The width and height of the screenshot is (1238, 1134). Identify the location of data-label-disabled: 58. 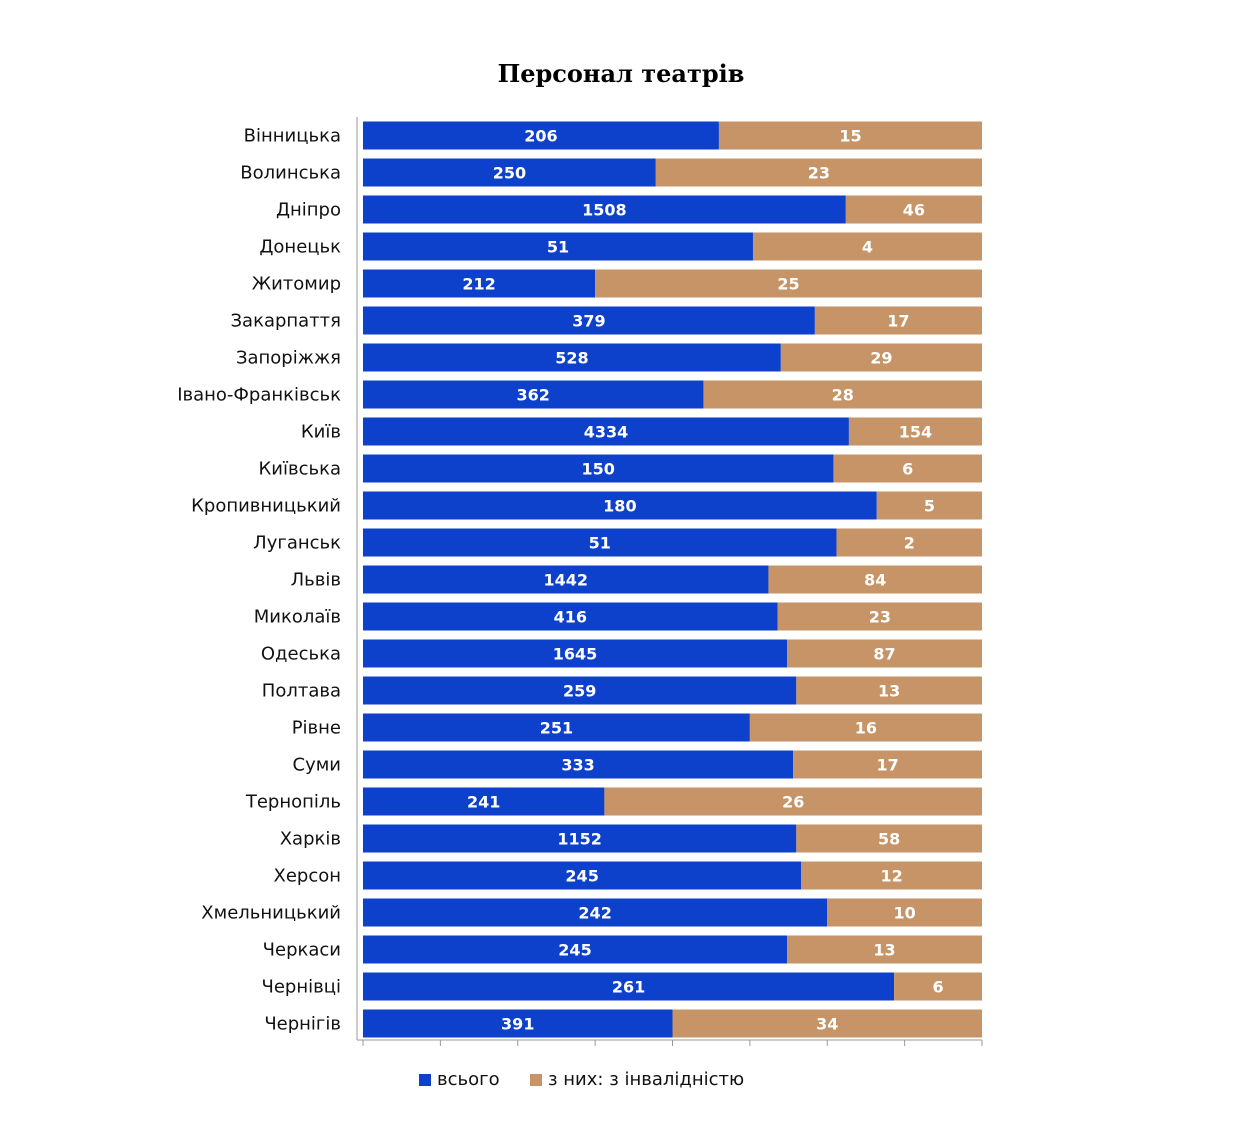
(889, 839).